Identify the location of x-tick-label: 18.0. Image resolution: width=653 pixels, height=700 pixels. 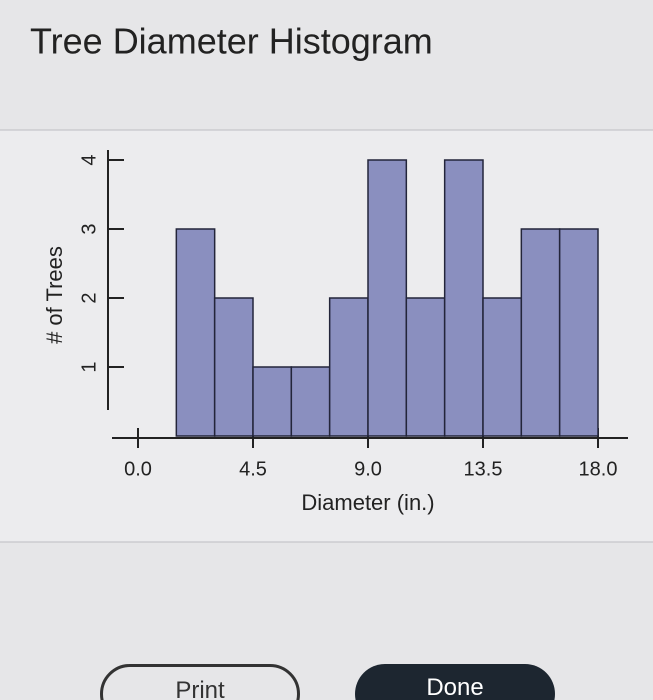
(598, 469).